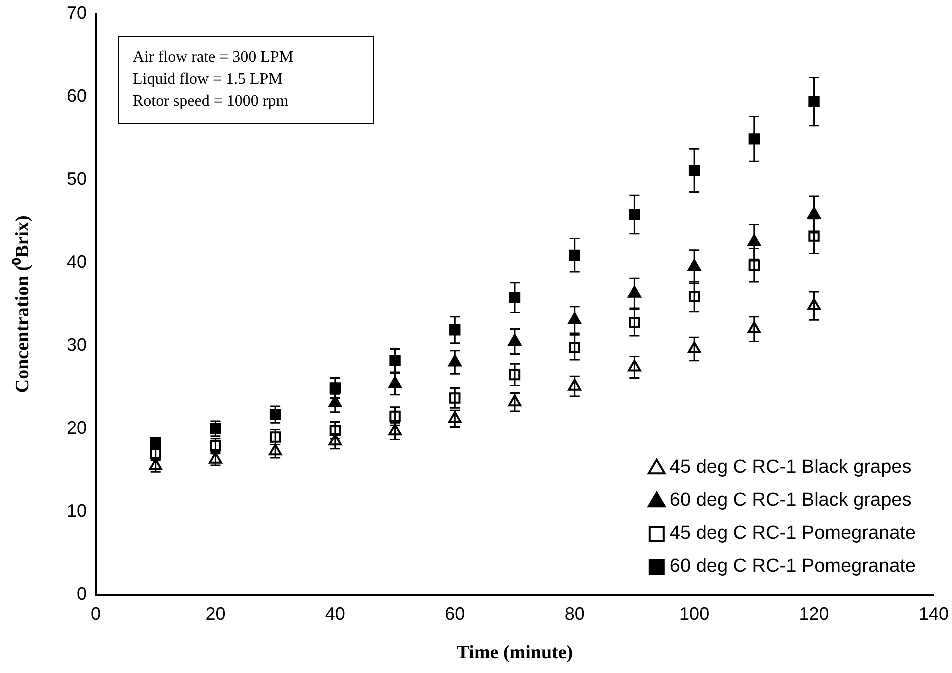 The image size is (952, 673). I want to click on legend-label: 60 deg C RC-1 Pomegranate, so click(793, 567).